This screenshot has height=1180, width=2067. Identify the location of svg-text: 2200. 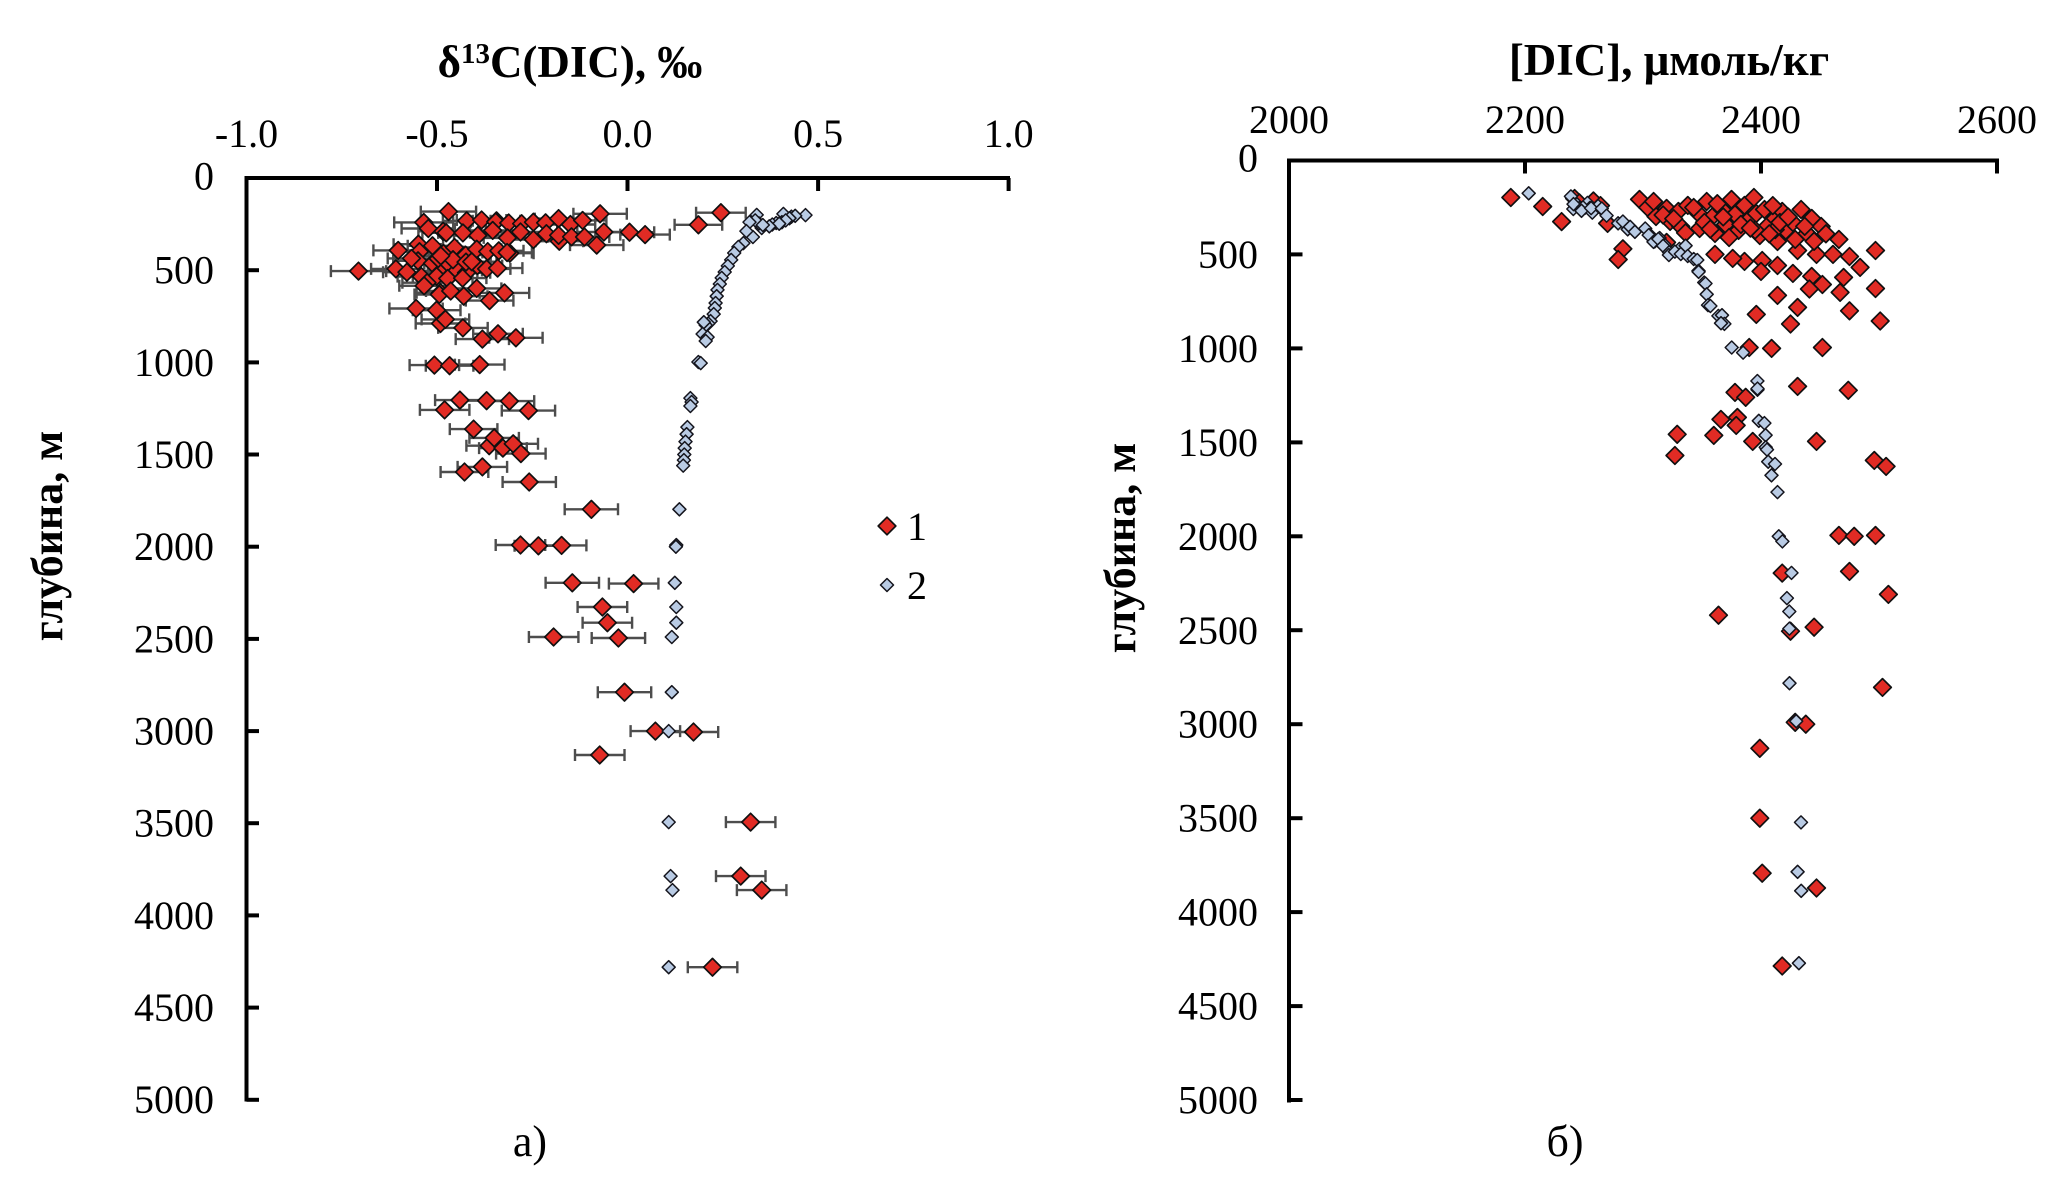
(1525, 119).